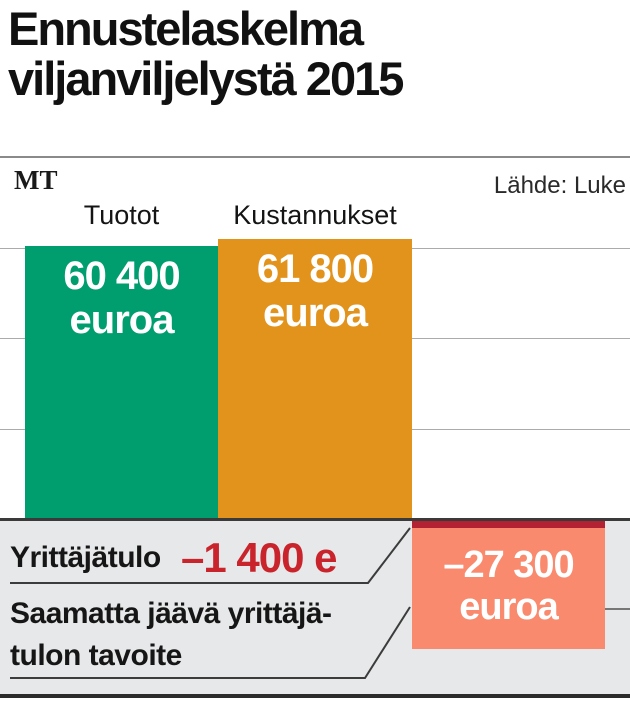 Image resolution: width=630 pixels, height=702 pixels. I want to click on bar-kustannukset-amount: 61 800, so click(315, 269).